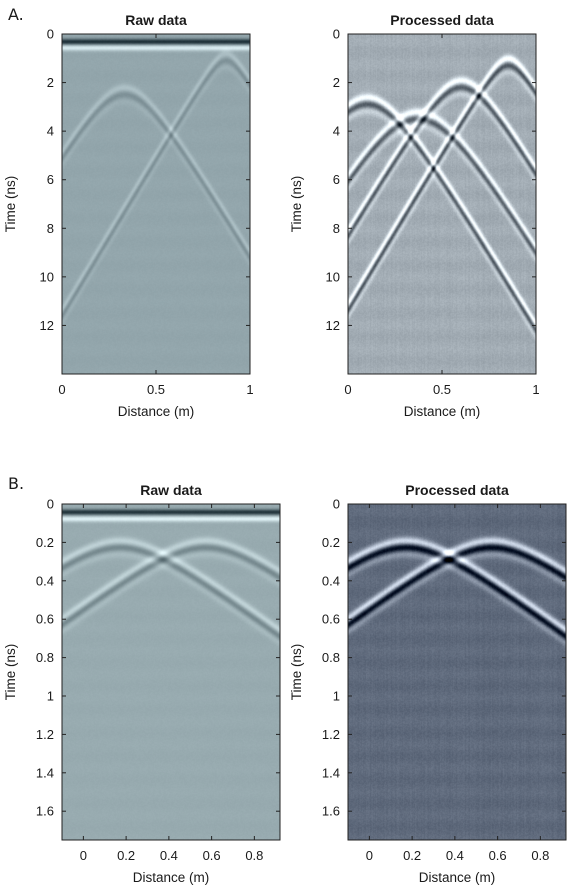 The width and height of the screenshot is (578, 890). Describe the element at coordinates (16, 483) in the screenshot. I see `panel-label-b: B.` at that location.